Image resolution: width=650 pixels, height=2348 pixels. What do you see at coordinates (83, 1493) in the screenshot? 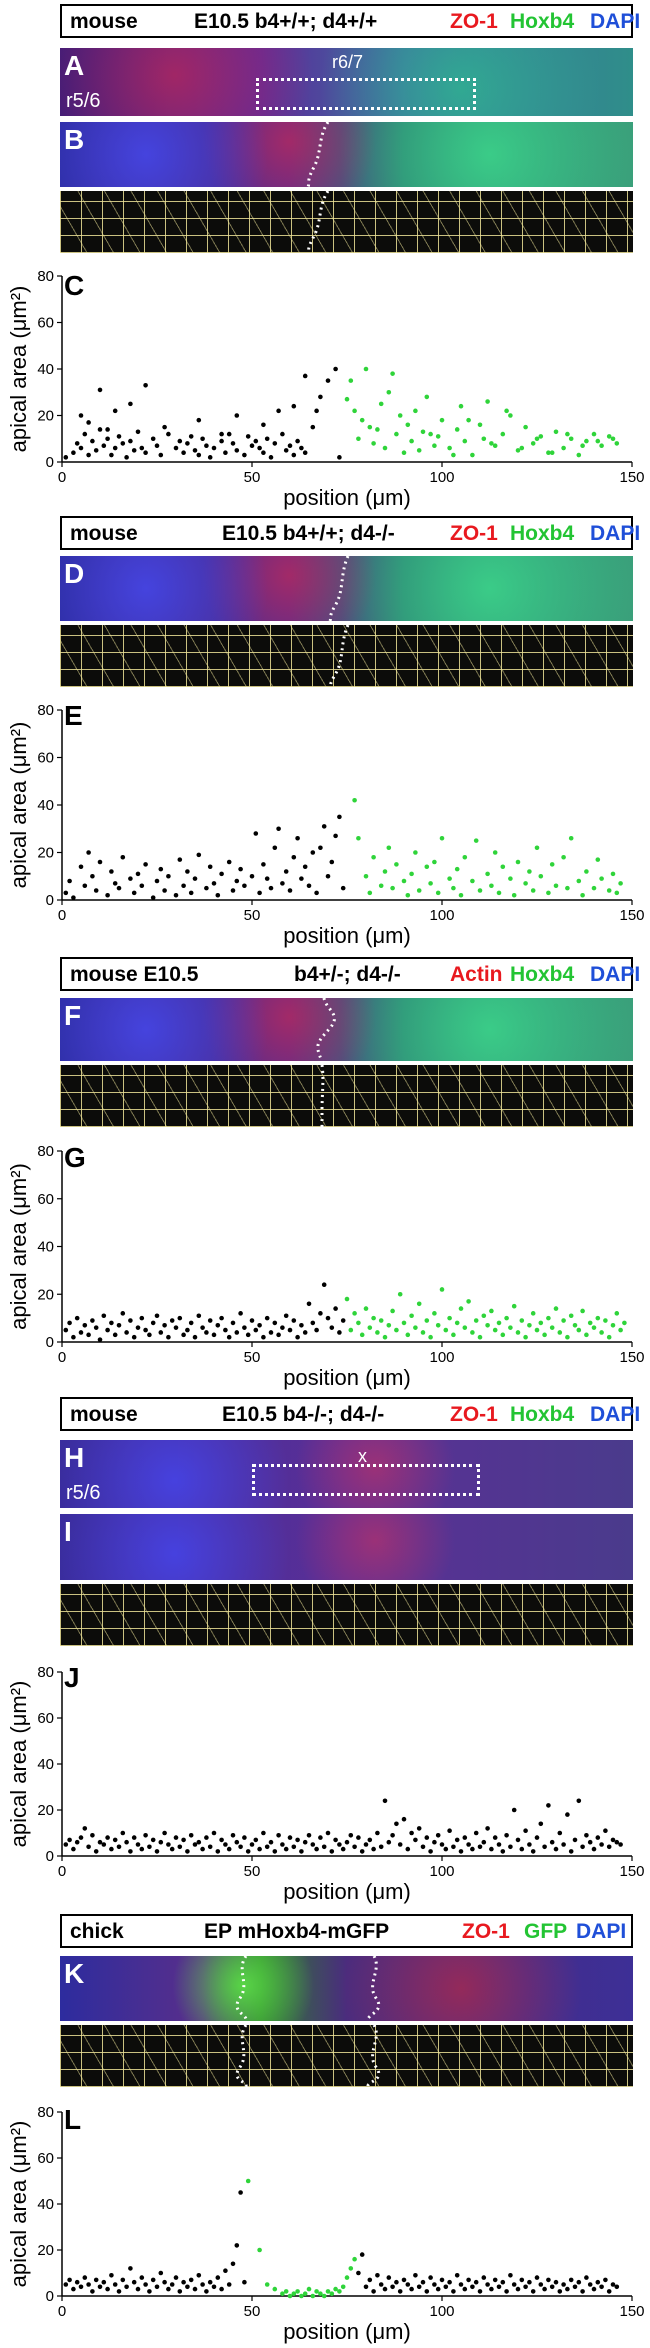
I see `region-label: r5/6` at bounding box center [83, 1493].